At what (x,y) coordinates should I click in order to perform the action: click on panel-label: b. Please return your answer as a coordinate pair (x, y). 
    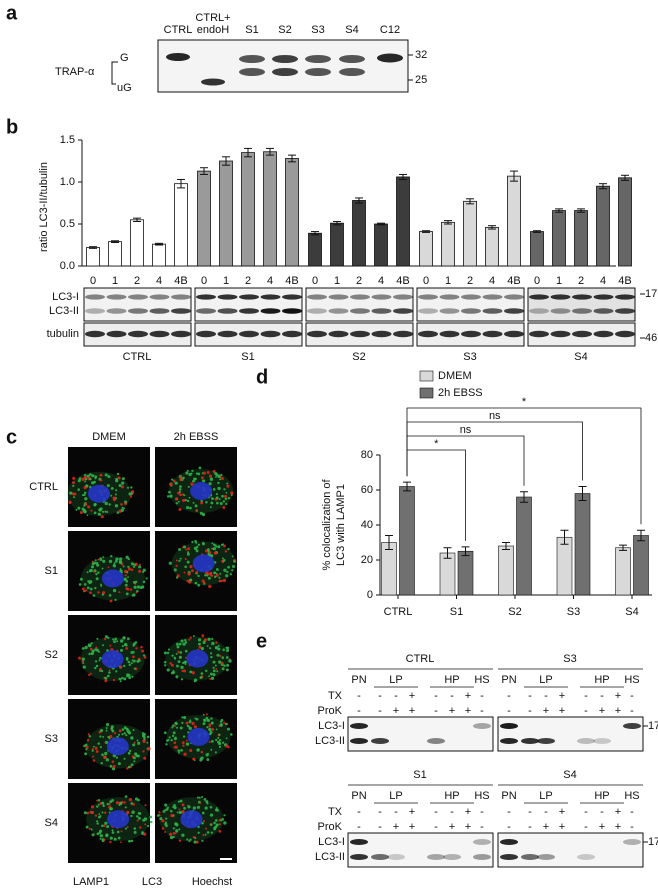
    Looking at the image, I should click on (12, 127).